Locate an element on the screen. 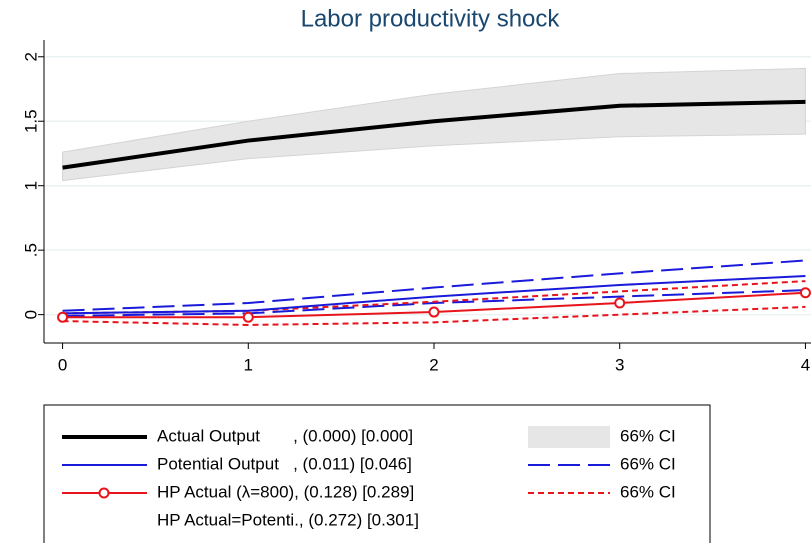 This screenshot has height=543, width=811. x-tick-label: 2 is located at coordinates (433, 364).